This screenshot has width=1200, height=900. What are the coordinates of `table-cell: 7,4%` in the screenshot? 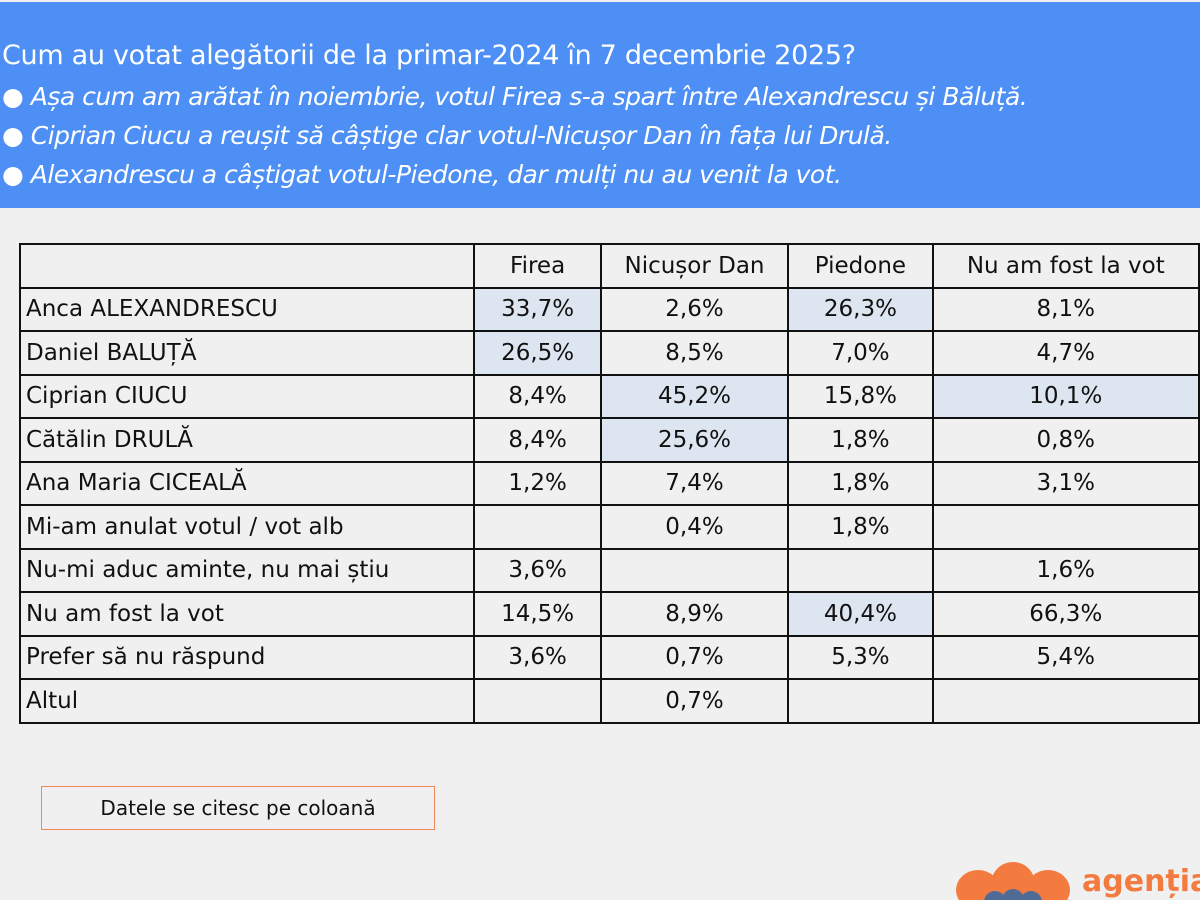 It's located at (694, 483).